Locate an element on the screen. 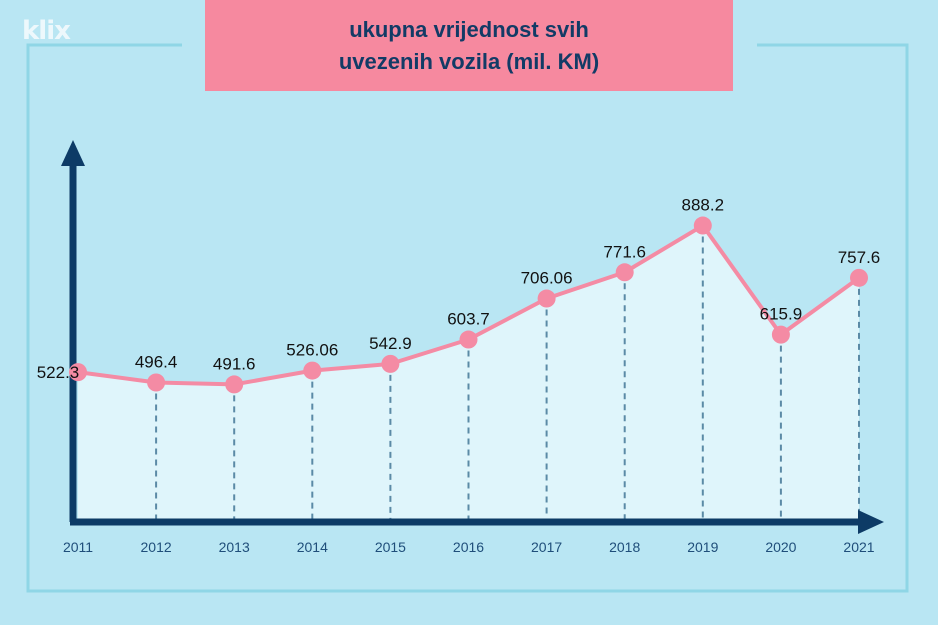 This screenshot has height=625, width=938. value-label-2014: 526.06 is located at coordinates (312, 350).